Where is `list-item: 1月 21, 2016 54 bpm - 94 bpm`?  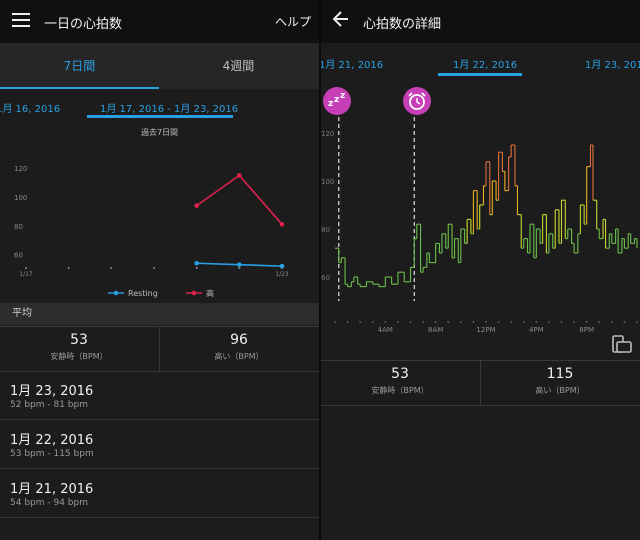
list-item: 1月 21, 2016 54 bpm - 94 bpm is located at coordinates (159, 493).